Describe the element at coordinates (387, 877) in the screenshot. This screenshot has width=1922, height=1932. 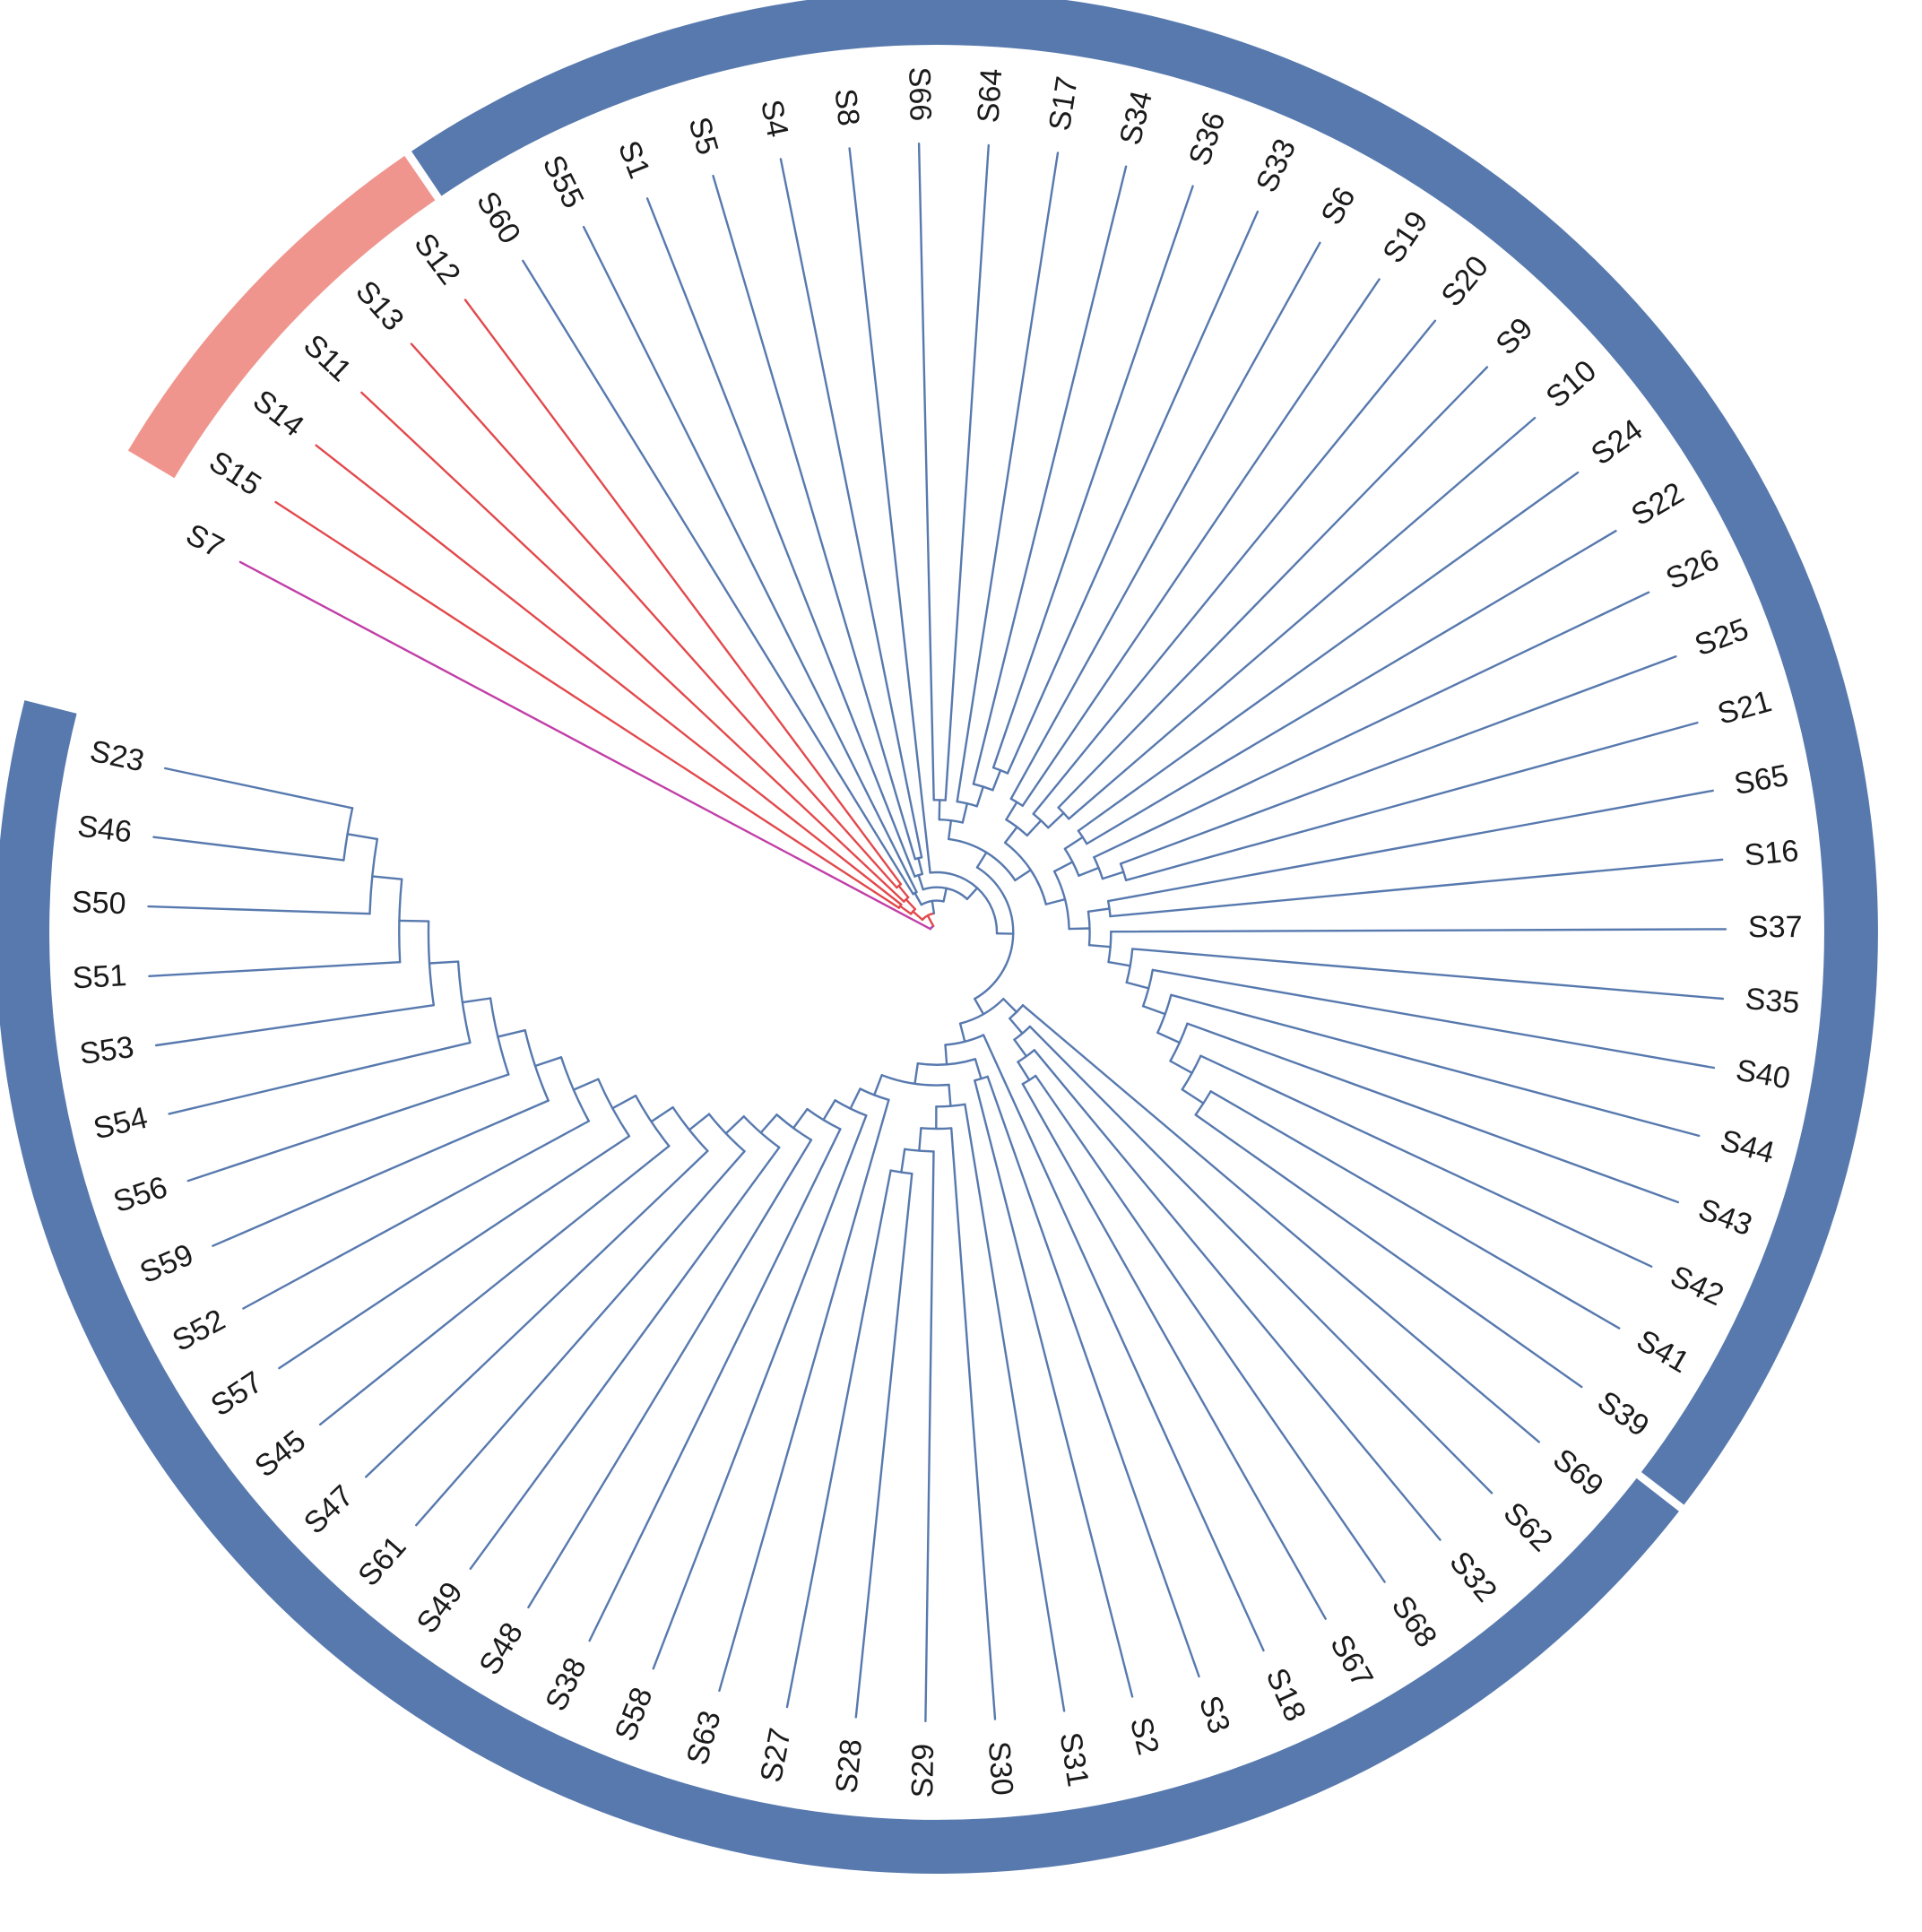
I see `branch-n-s50` at that location.